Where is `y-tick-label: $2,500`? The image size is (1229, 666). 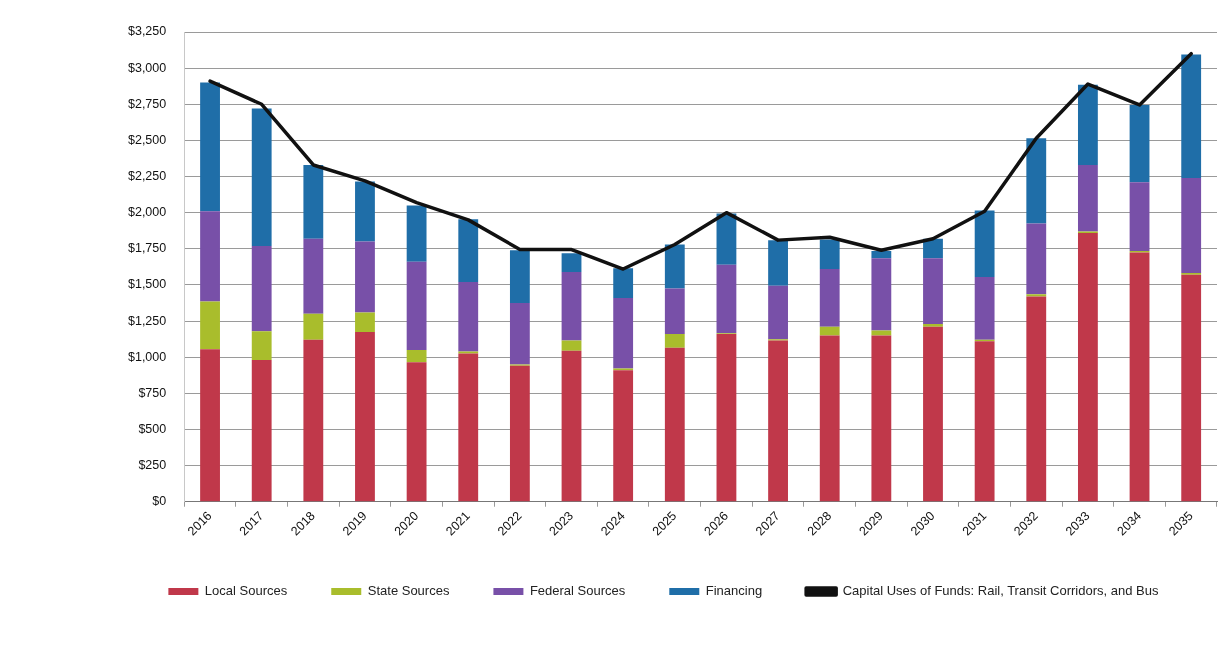 y-tick-label: $2,500 is located at coordinates (147, 139).